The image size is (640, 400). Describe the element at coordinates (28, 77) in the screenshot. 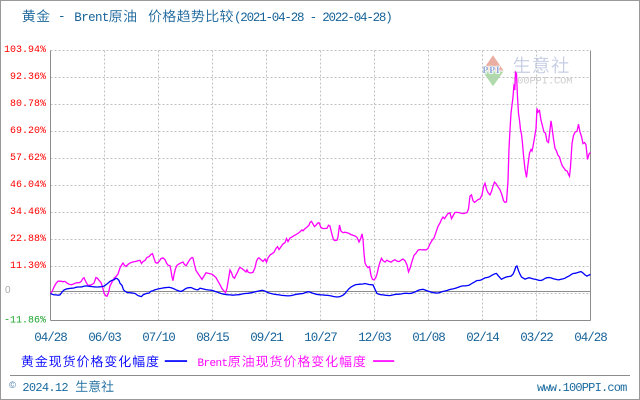

I see `svg-text: 92.36%` at that location.